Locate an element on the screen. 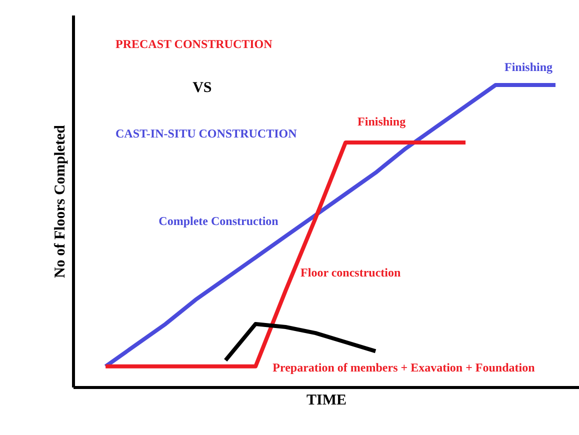 This screenshot has width=579, height=435. annotation: CAST-IN-SITU CONSTRUCTION is located at coordinates (206, 133).